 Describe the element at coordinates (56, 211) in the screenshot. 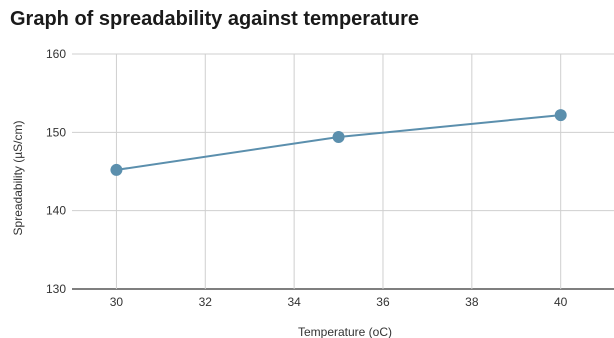

I see `y-tick-label-140: 140` at that location.